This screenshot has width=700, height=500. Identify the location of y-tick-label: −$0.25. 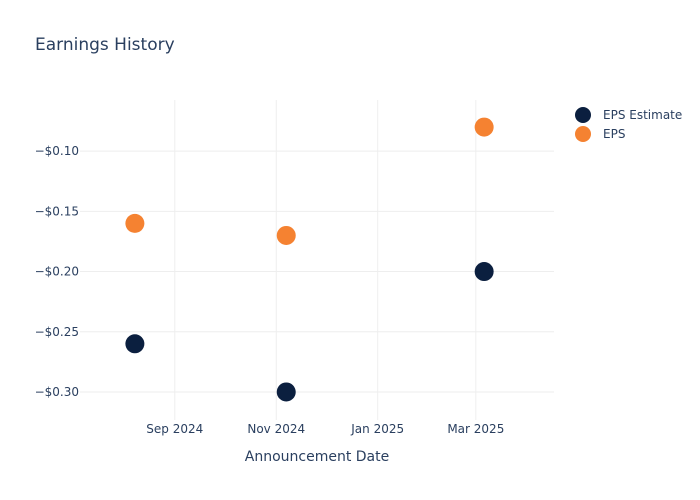
(57, 332).